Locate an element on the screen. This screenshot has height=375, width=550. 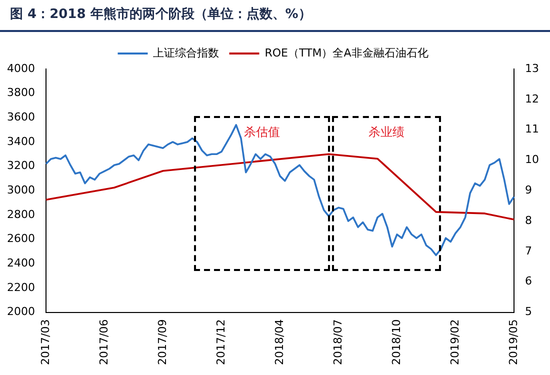
y2-tick-label: 7 is located at coordinates (528, 251).